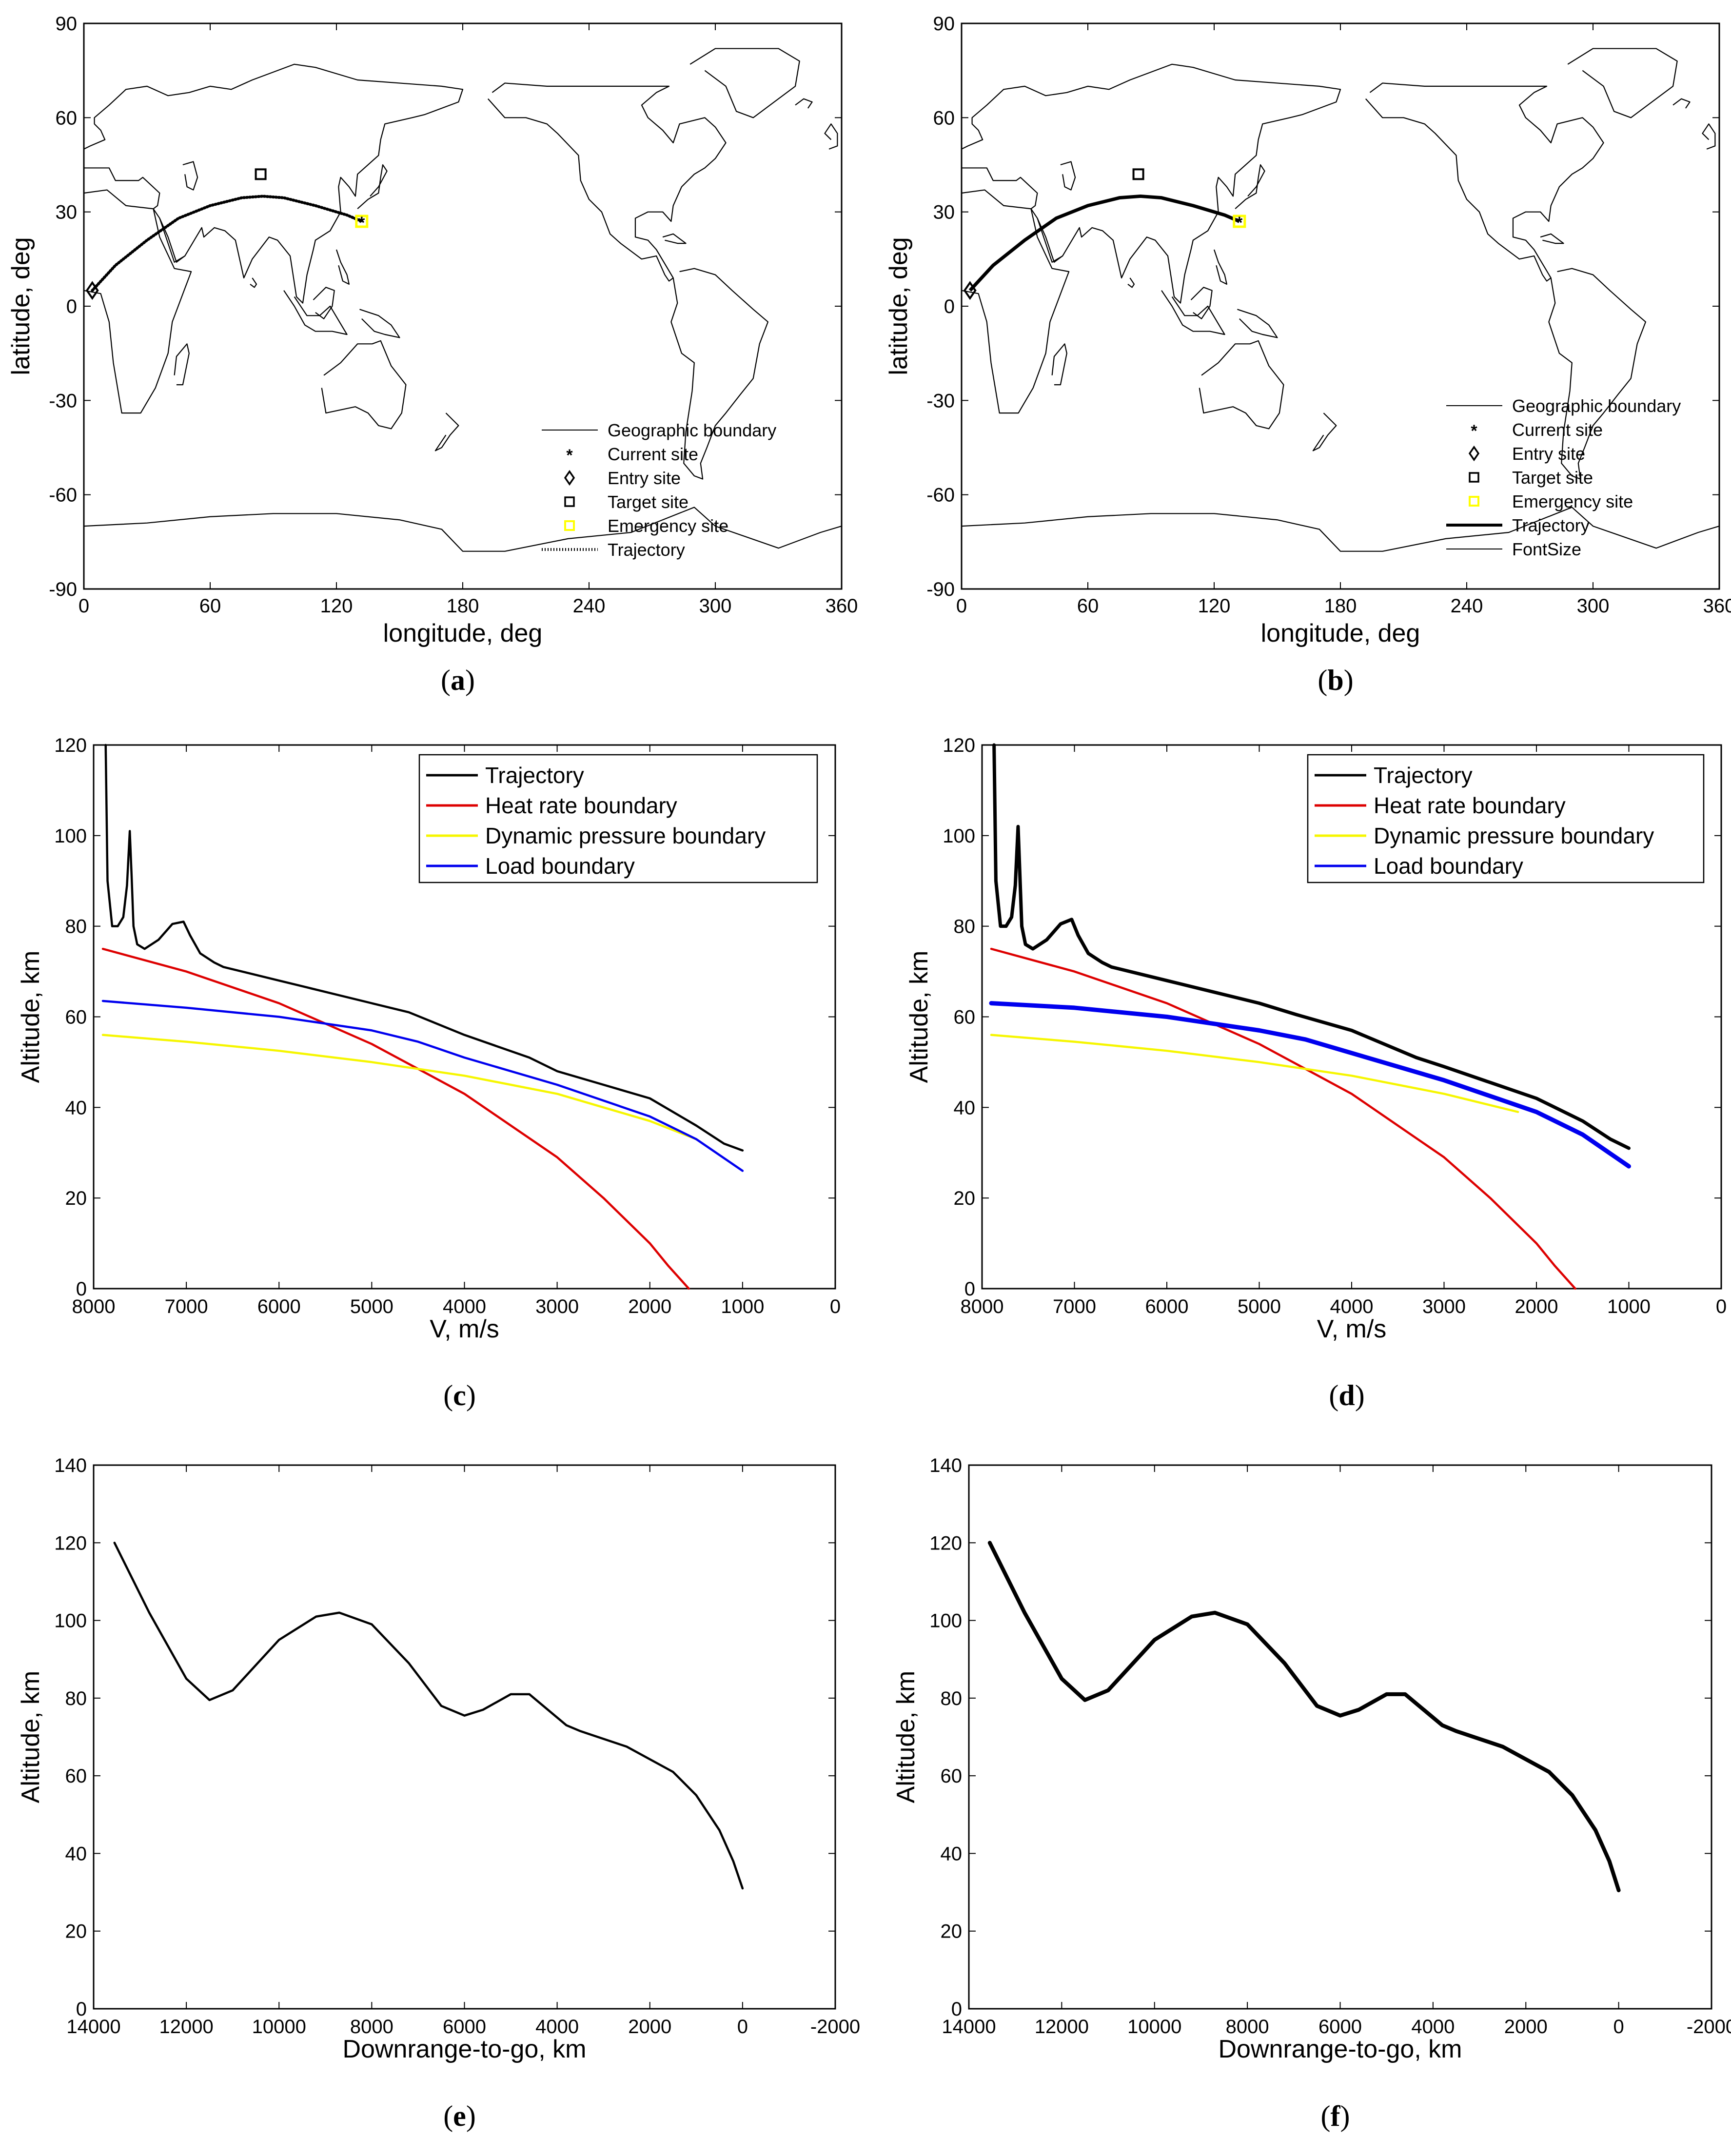 The image size is (1731, 2156). I want to click on y-tick-label: -60, so click(63, 495).